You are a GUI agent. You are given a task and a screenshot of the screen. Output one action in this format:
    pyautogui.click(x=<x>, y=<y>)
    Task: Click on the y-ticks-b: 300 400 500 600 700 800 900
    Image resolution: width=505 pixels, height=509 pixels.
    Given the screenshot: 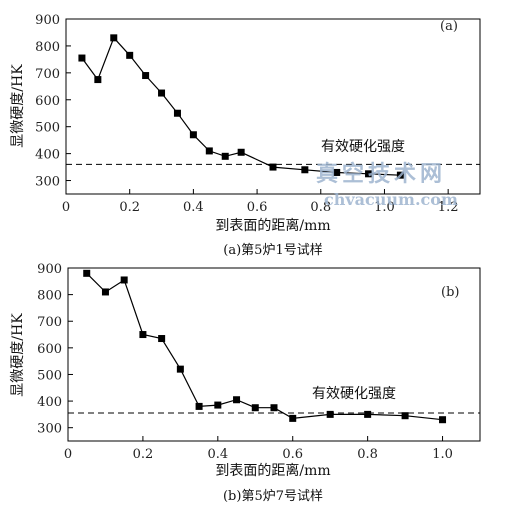 What is the action you would take?
    pyautogui.click(x=55, y=349)
    